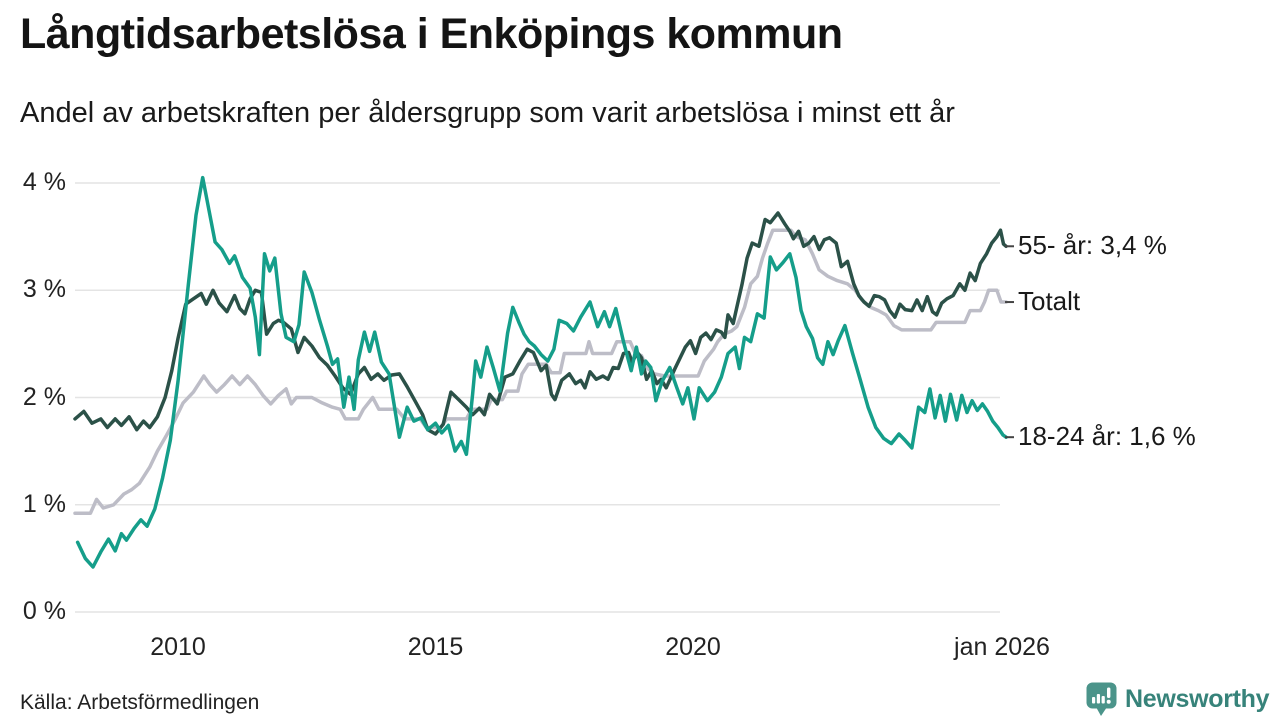  I want to click on newsworthy-icon, so click(1101, 699).